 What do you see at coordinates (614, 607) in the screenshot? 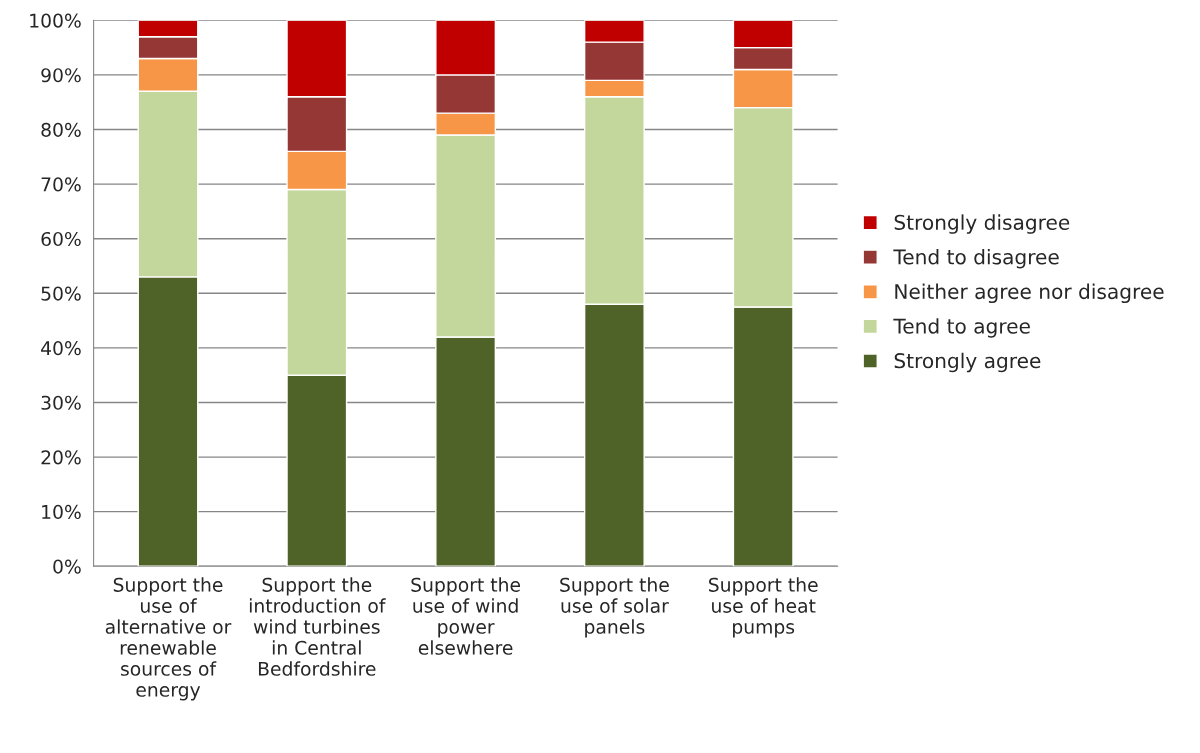
I see `x-tick-label: Support the use of solar panels` at bounding box center [614, 607].